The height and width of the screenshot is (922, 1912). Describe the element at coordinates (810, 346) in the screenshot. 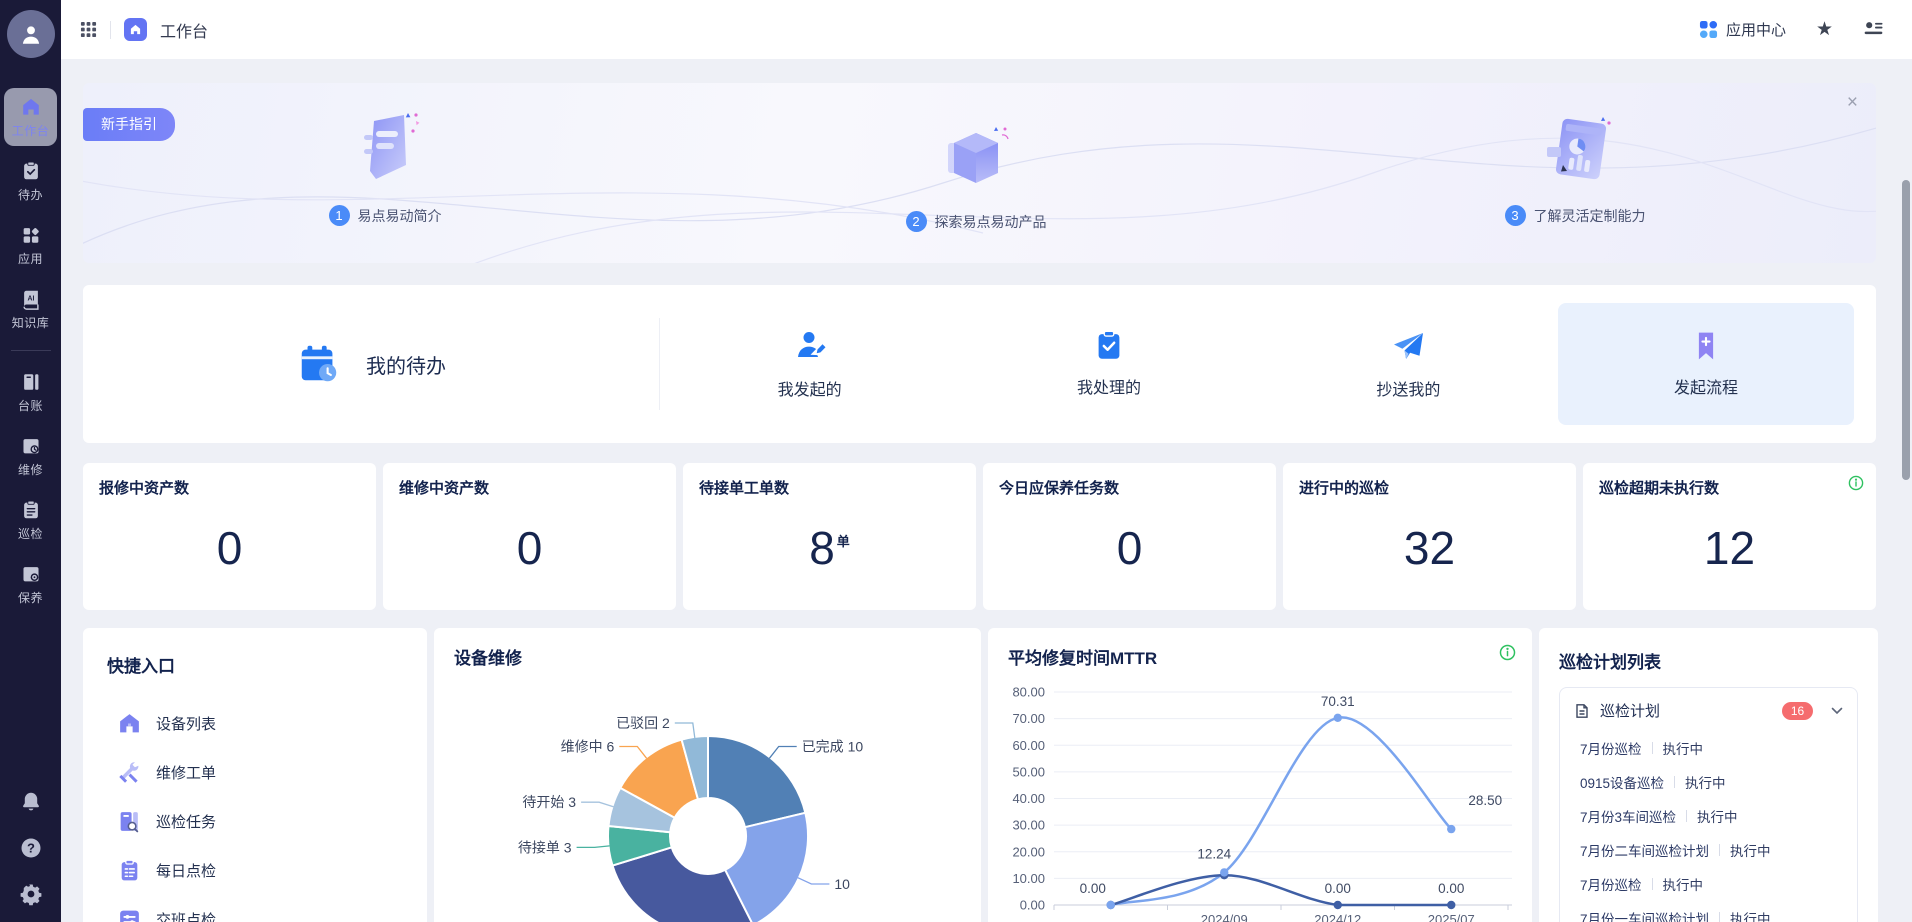

I see `person-edit-icon` at that location.